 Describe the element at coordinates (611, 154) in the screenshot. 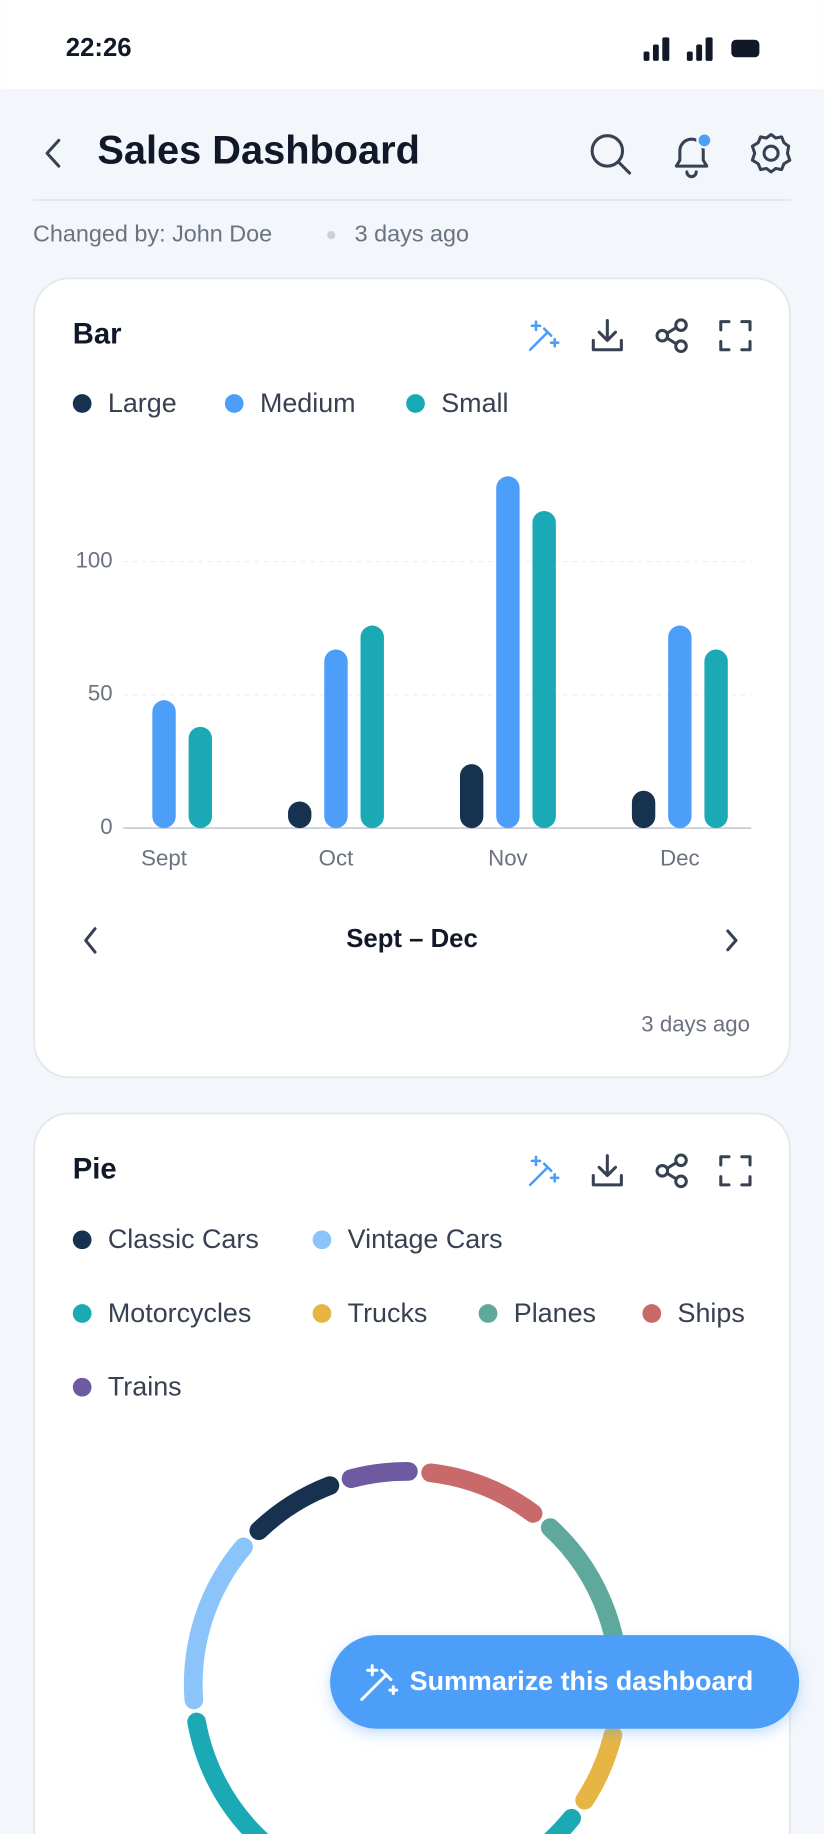

I see `search-button` at that location.